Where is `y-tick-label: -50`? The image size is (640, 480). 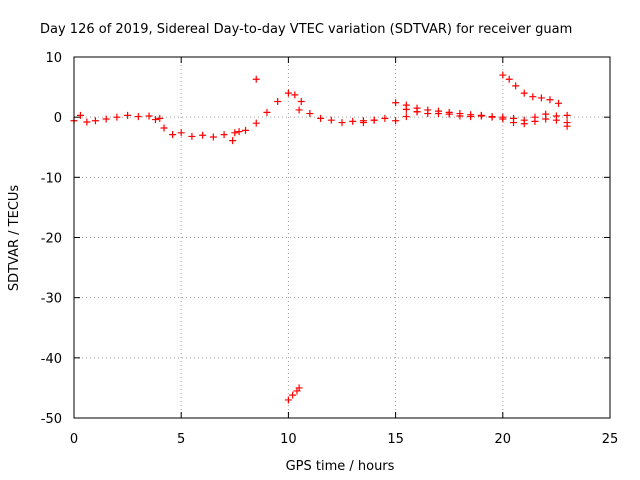
y-tick-label: -50 is located at coordinates (51, 419).